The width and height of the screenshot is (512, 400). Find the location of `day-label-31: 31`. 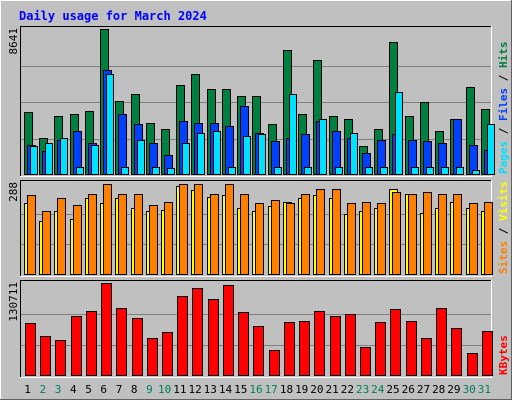

day-label-31: 31 is located at coordinates (484, 389).